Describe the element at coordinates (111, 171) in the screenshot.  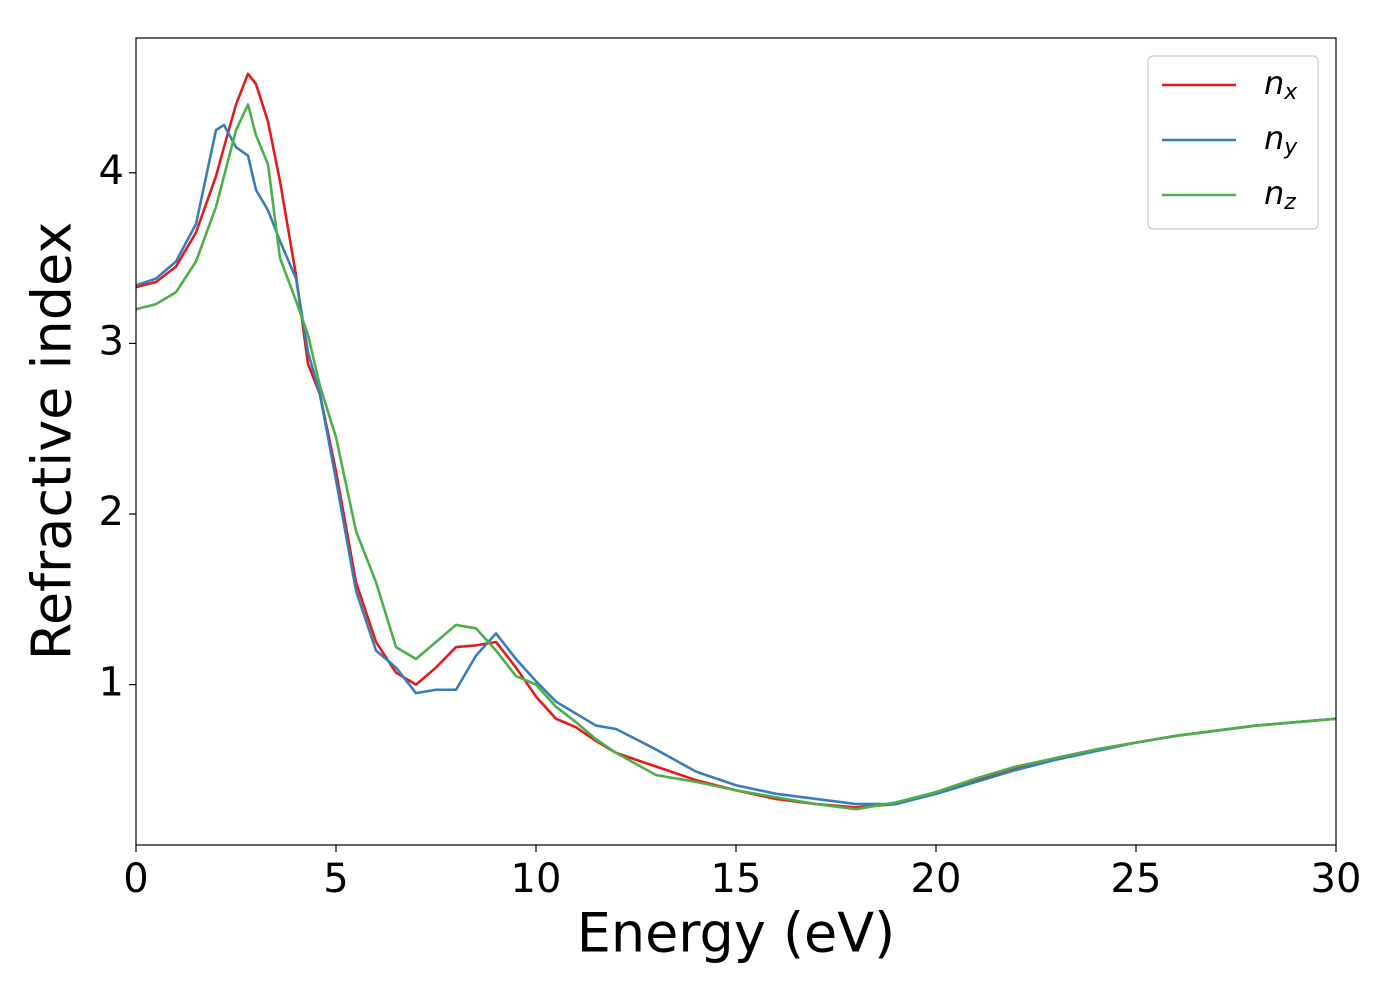
I see `y-tick-label: 4` at that location.